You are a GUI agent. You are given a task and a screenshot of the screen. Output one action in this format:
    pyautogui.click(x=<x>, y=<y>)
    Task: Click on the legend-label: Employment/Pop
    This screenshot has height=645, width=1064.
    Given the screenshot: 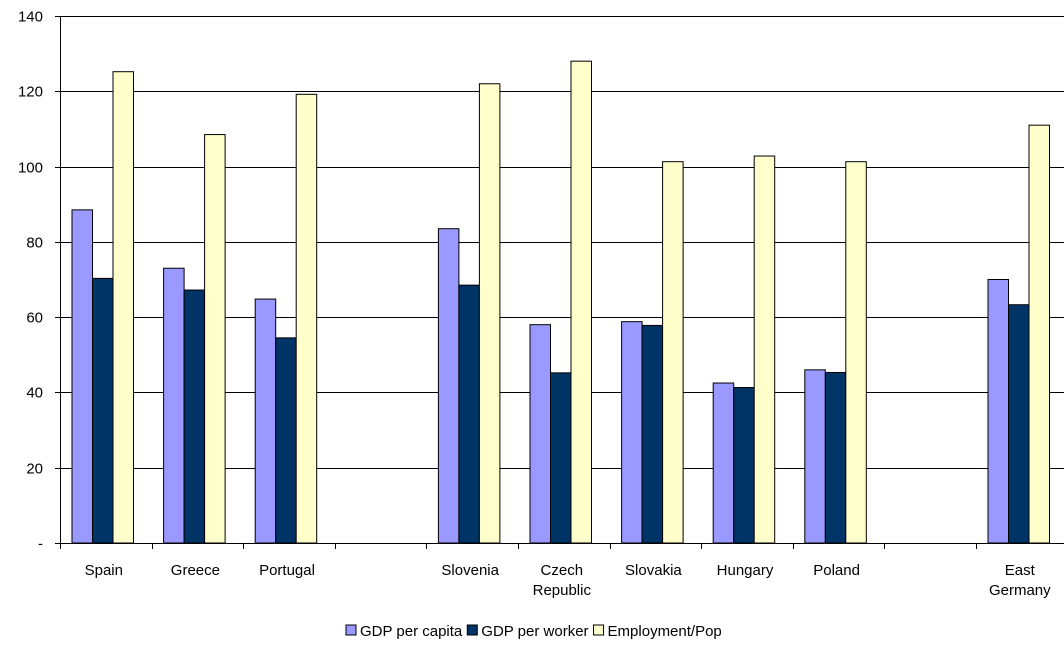 What is the action you would take?
    pyautogui.click(x=665, y=631)
    